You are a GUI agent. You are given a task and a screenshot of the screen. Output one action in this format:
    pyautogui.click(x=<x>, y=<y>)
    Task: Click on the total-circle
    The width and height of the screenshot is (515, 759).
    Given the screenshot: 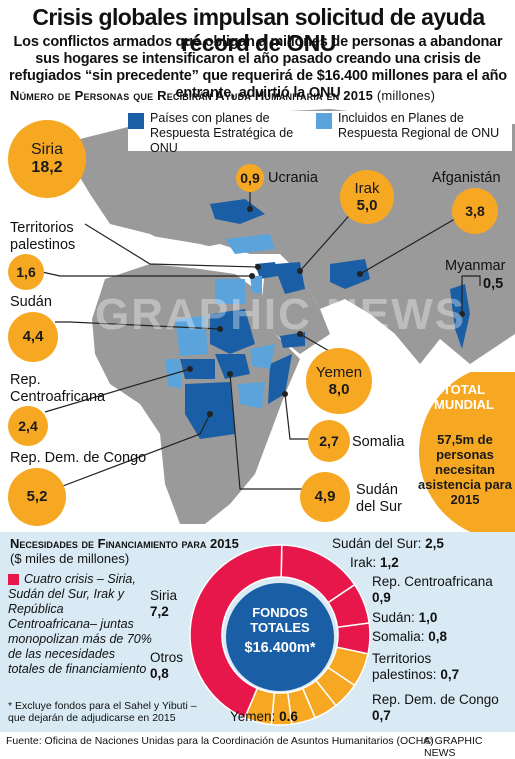 What is the action you would take?
    pyautogui.click(x=467, y=452)
    